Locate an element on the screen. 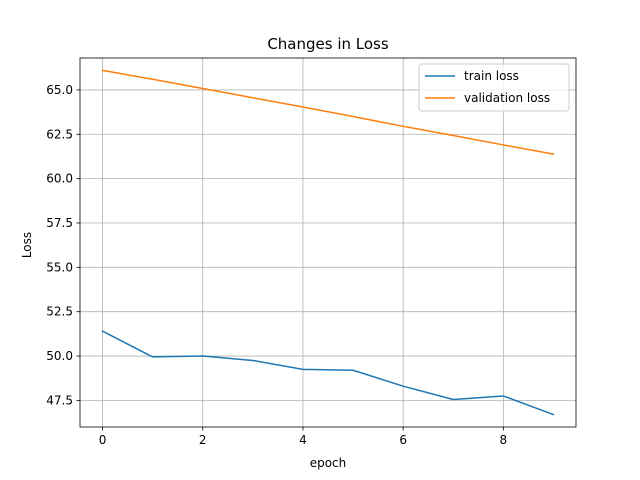 The image size is (640, 480). series-line-validation-loss is located at coordinates (328, 112).